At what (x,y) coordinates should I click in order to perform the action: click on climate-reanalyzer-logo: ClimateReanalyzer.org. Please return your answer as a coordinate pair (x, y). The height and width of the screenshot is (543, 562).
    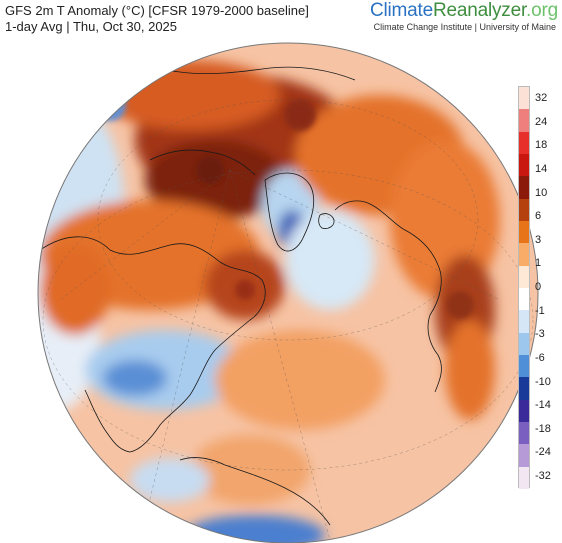
    Looking at the image, I should click on (464, 11).